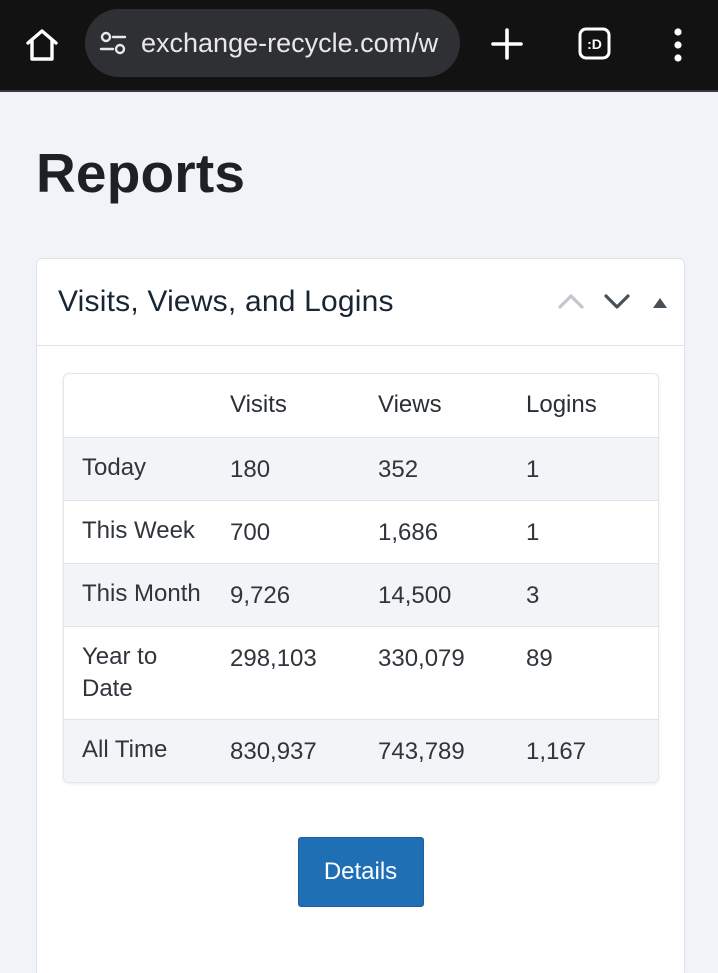 The image size is (718, 973). Describe the element at coordinates (434, 468) in the screenshot. I see `views-cell: 352` at that location.